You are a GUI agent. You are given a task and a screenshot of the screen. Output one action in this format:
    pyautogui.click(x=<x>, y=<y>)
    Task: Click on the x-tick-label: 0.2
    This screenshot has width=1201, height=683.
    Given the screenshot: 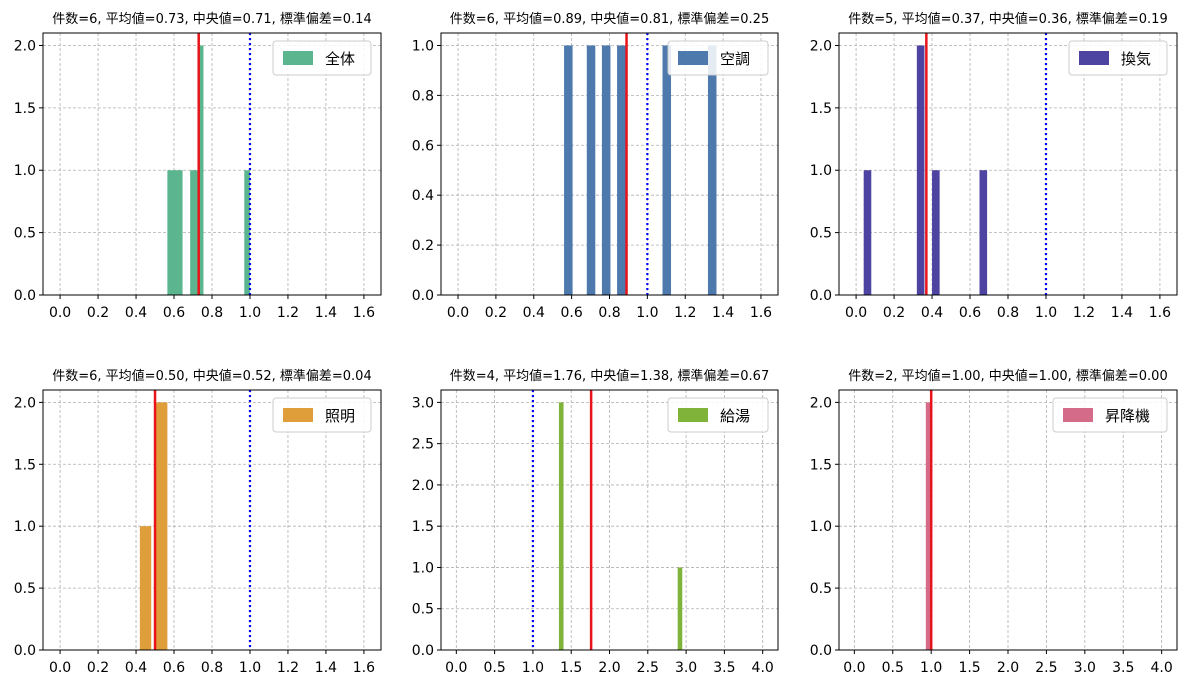 What is the action you would take?
    pyautogui.click(x=98, y=668)
    